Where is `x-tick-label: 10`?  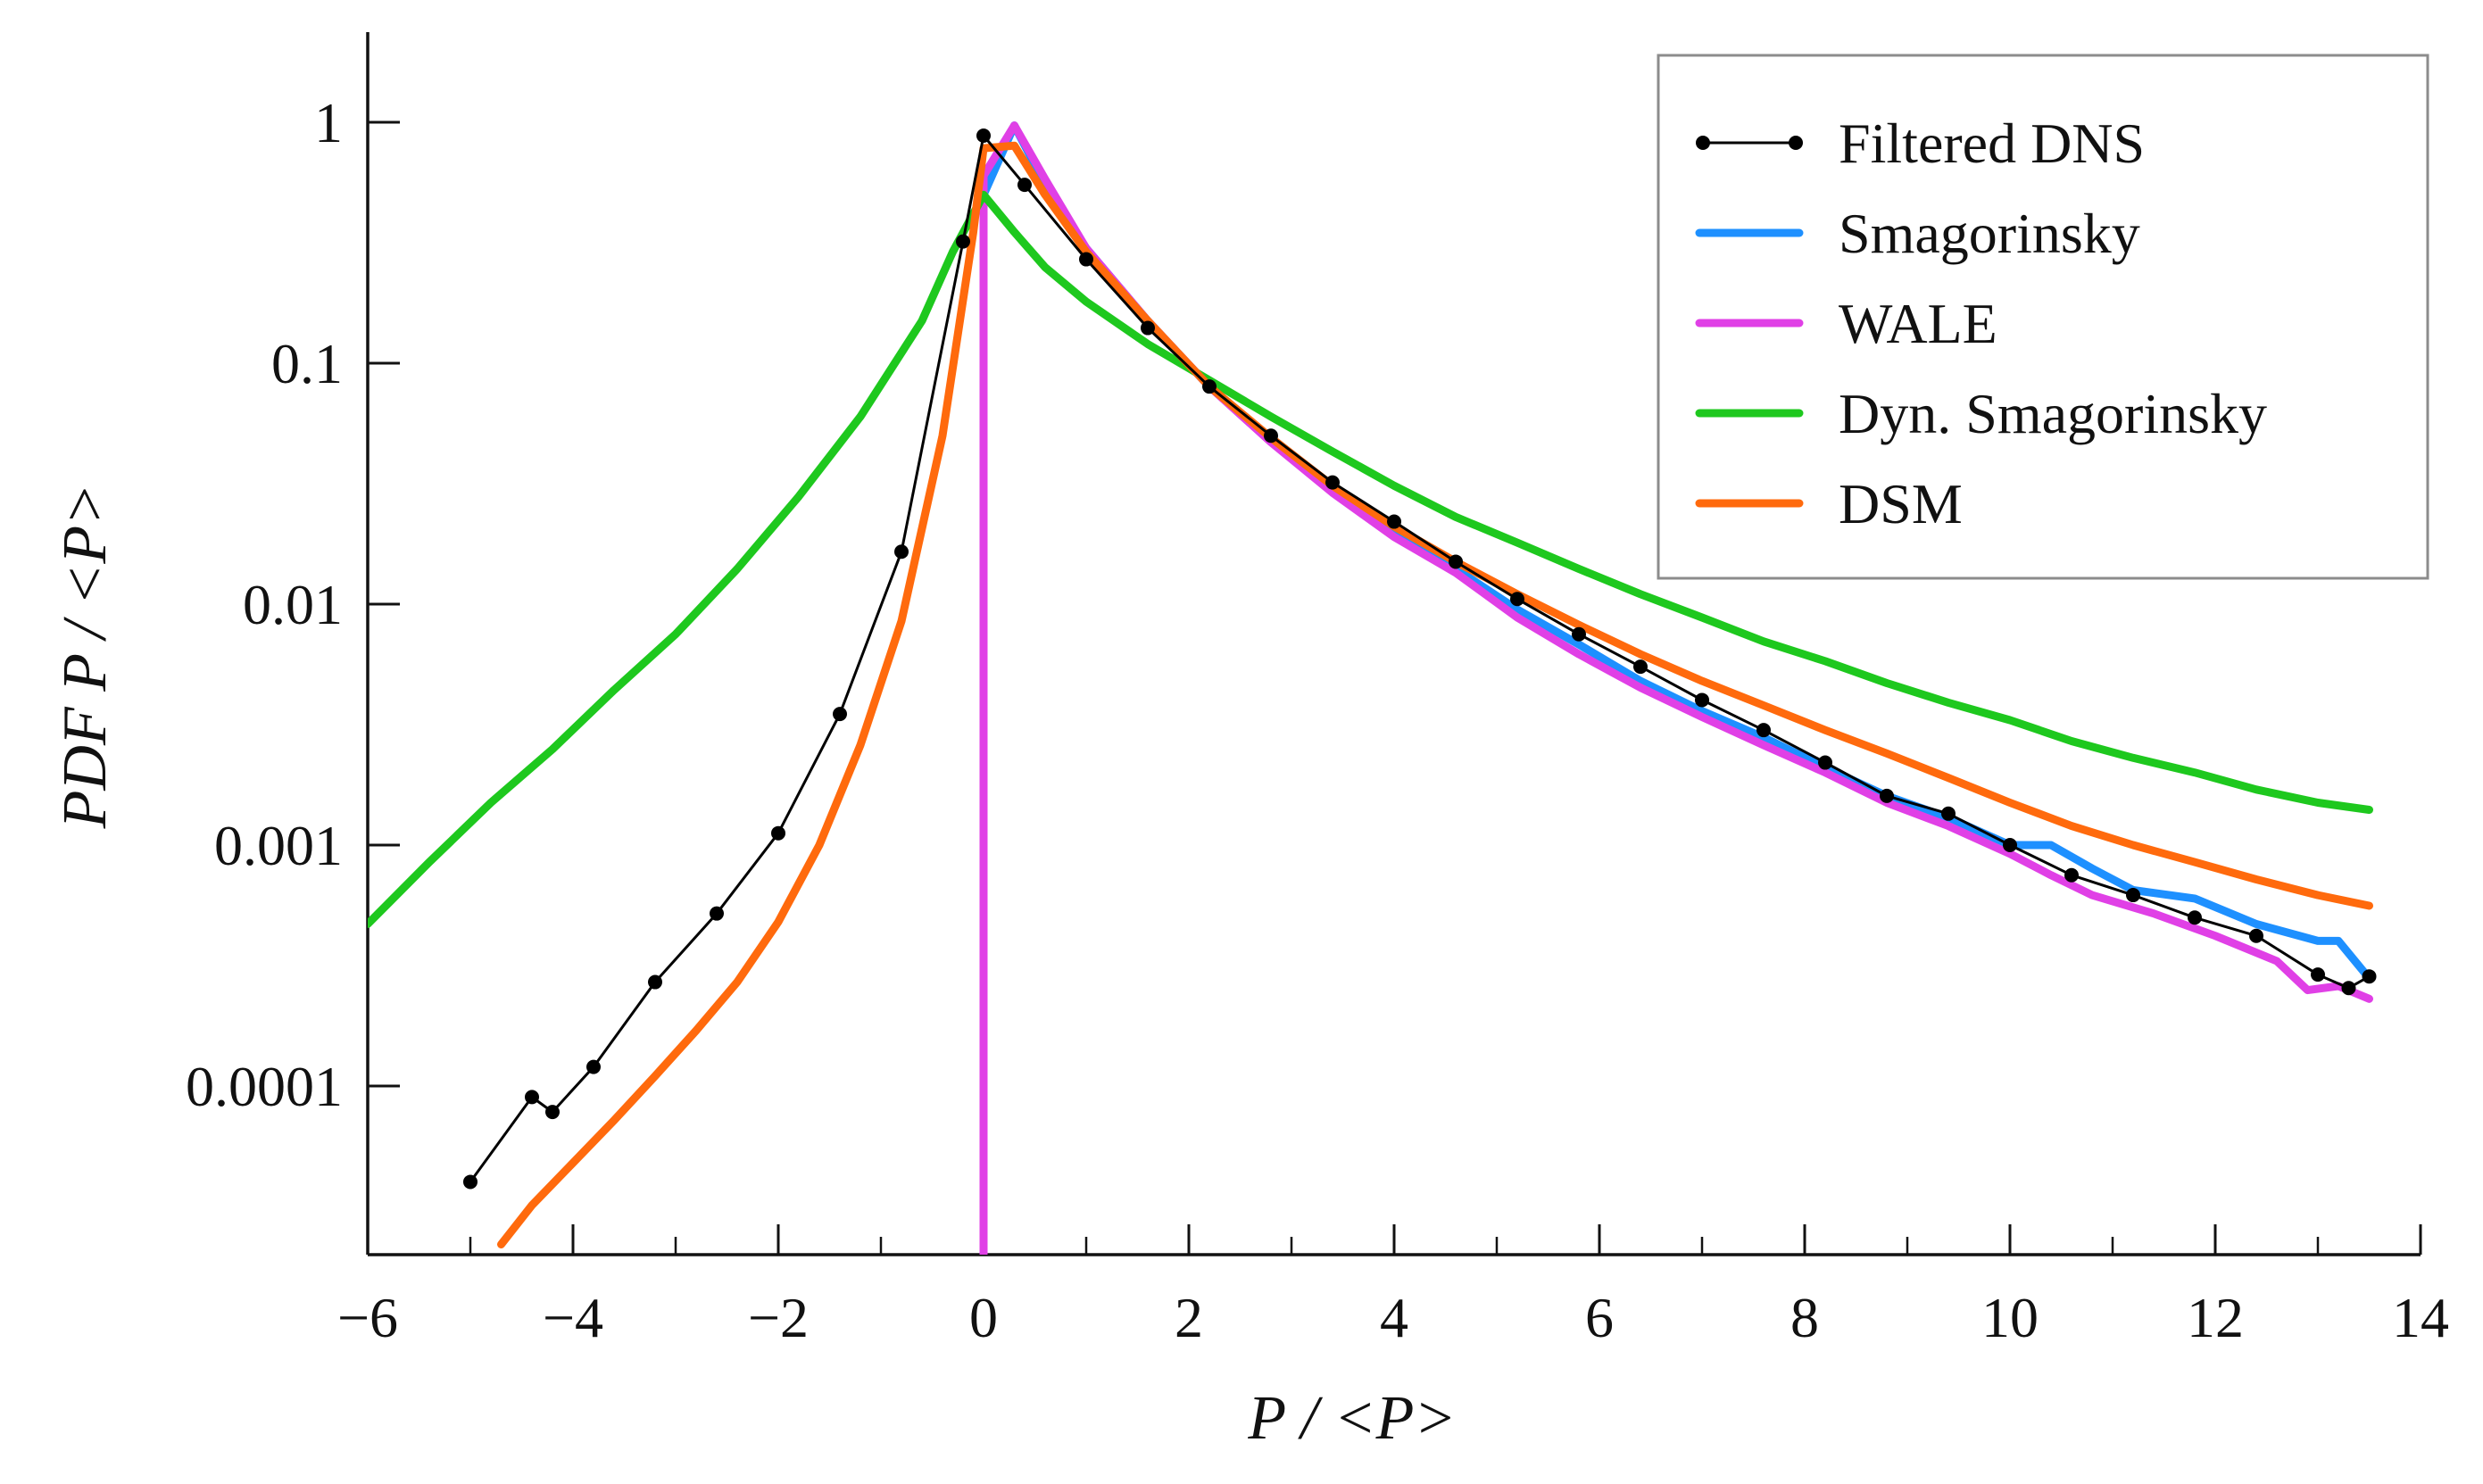
x-tick-label: 10 is located at coordinates (2010, 1317).